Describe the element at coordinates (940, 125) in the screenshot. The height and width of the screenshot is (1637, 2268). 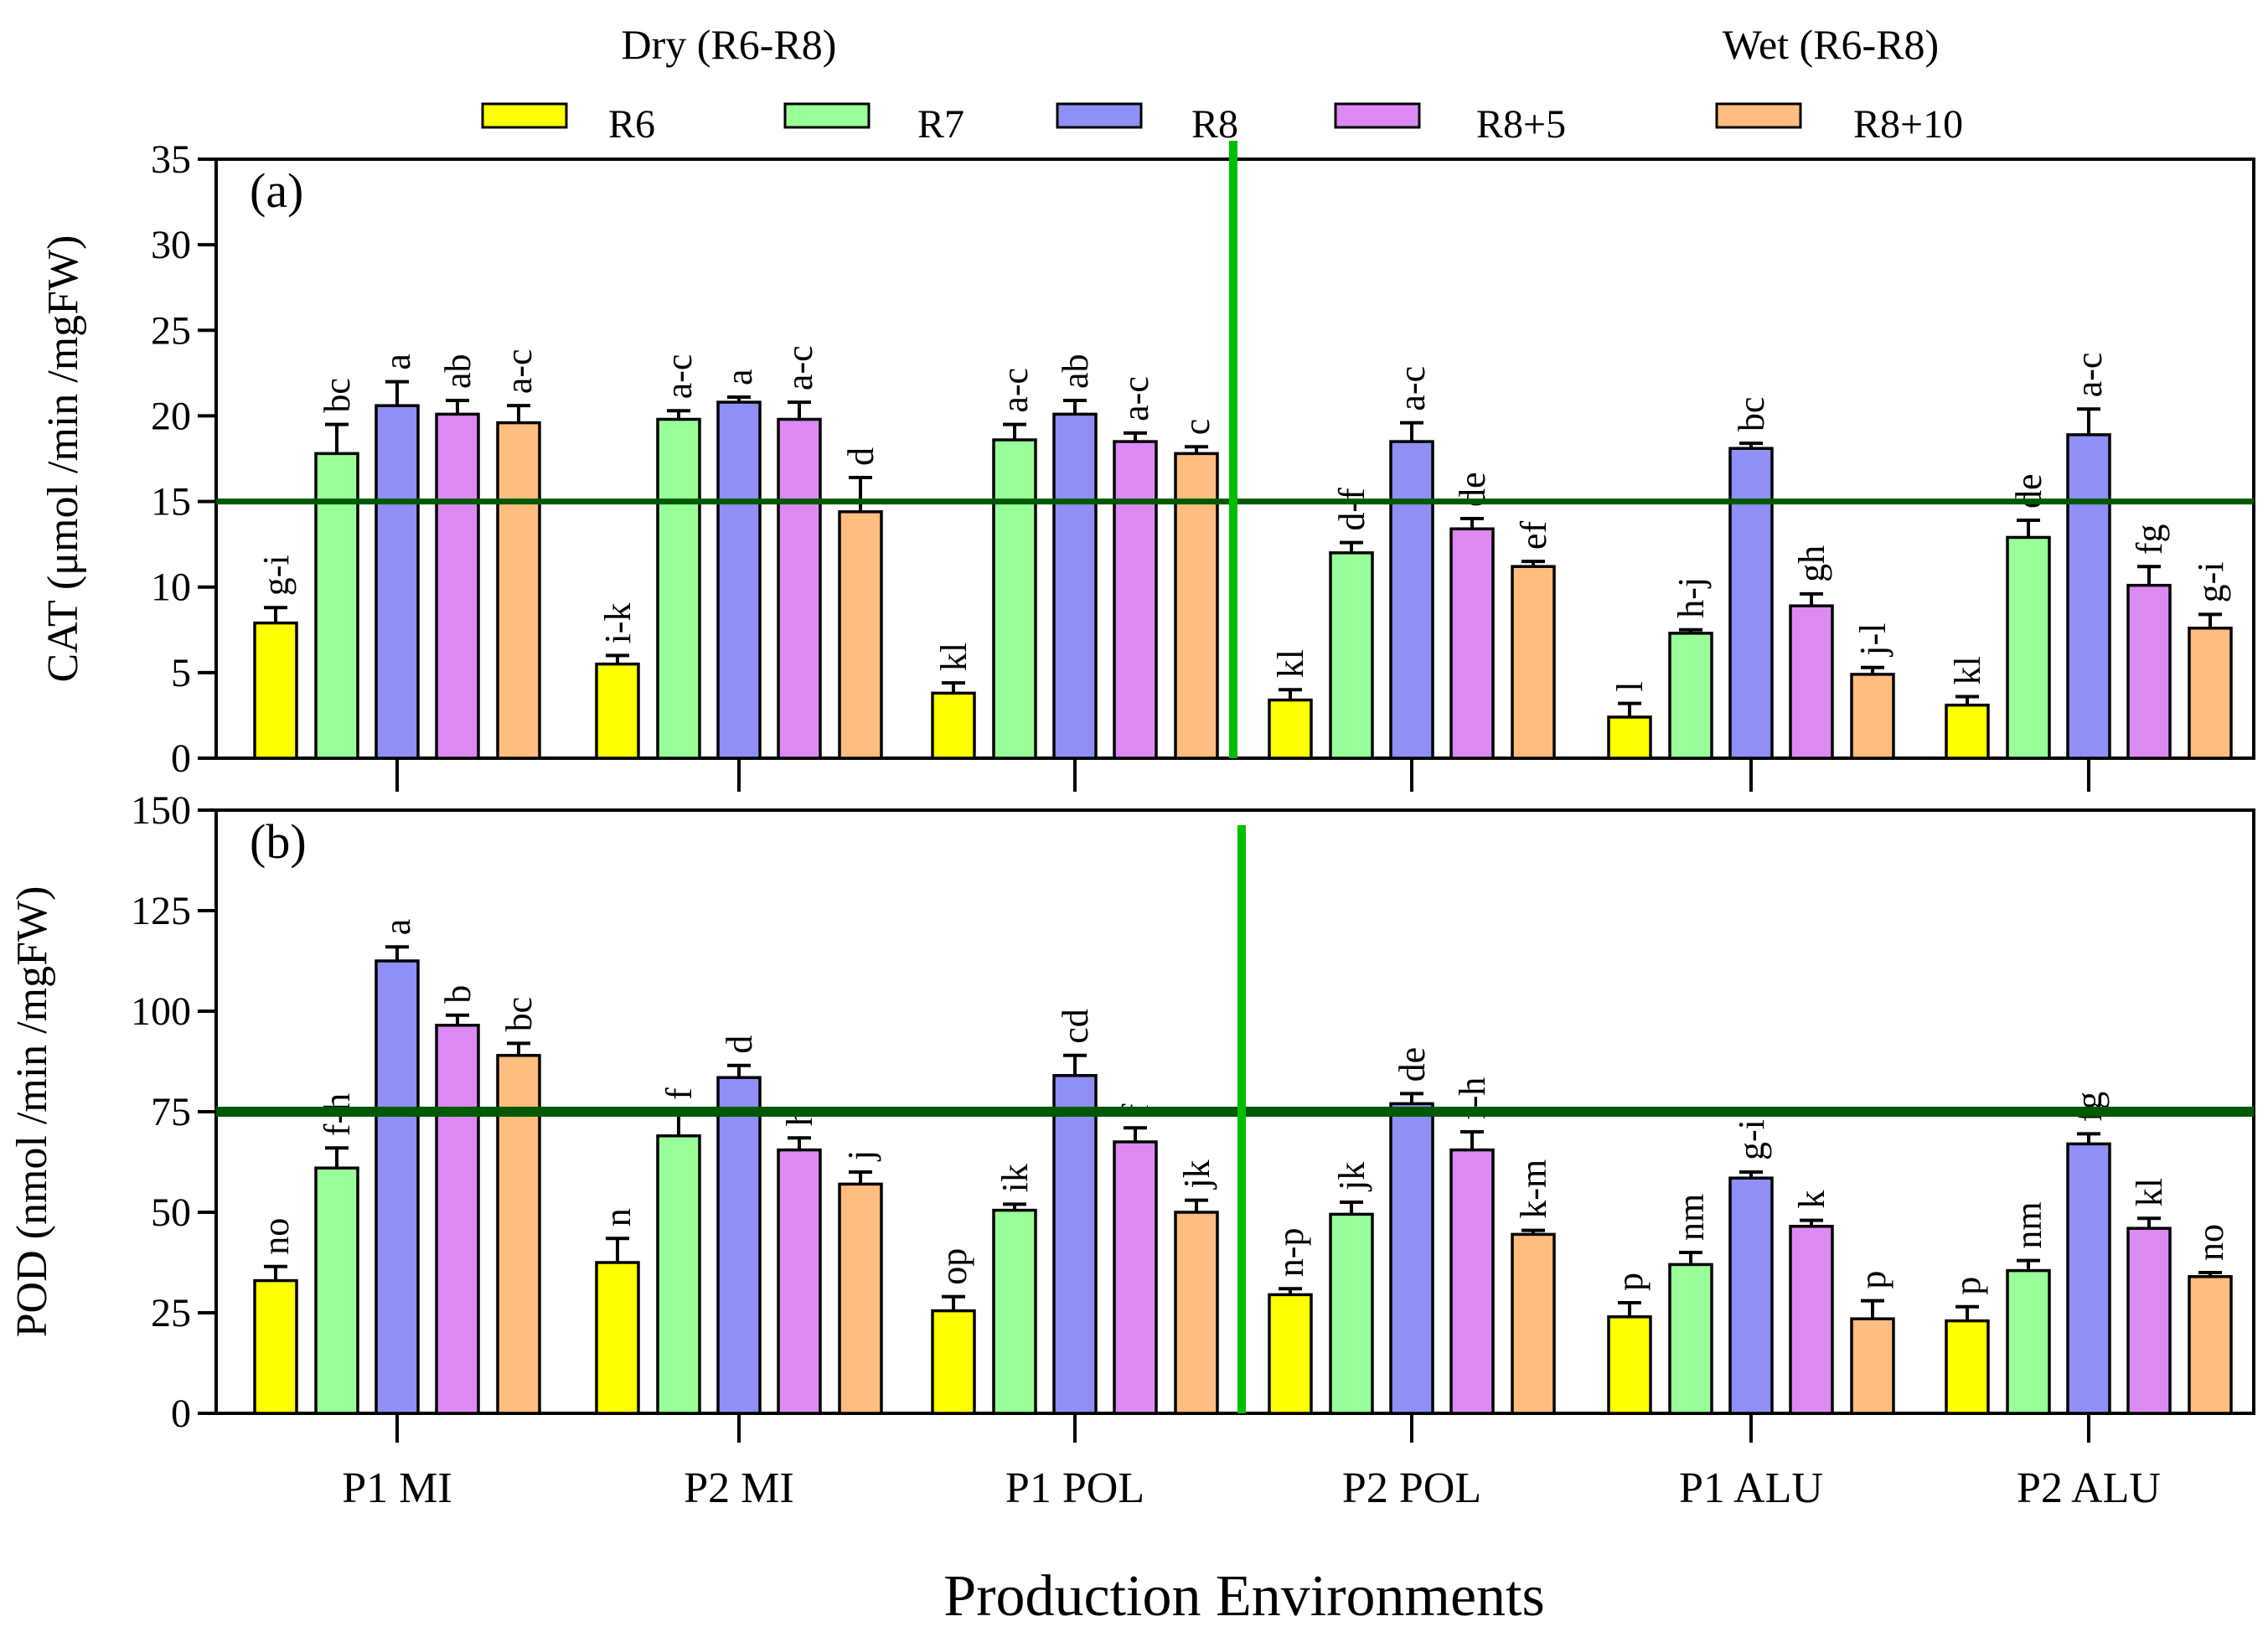
I see `legend-label-r7: R7` at that location.